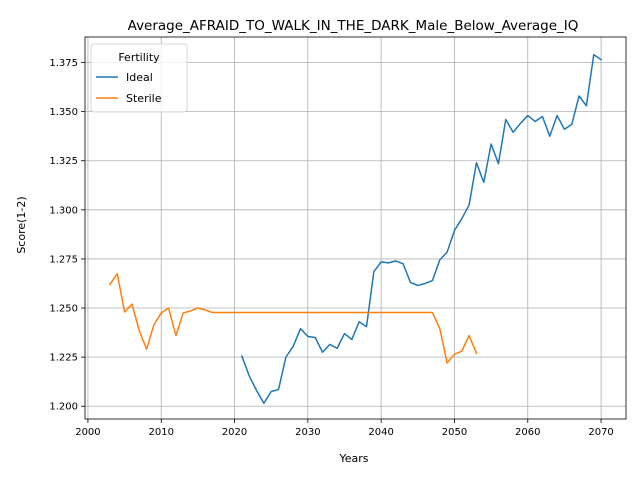 The height and width of the screenshot is (480, 640). What do you see at coordinates (139, 57) in the screenshot?
I see `legend-title: Fertility` at bounding box center [139, 57].